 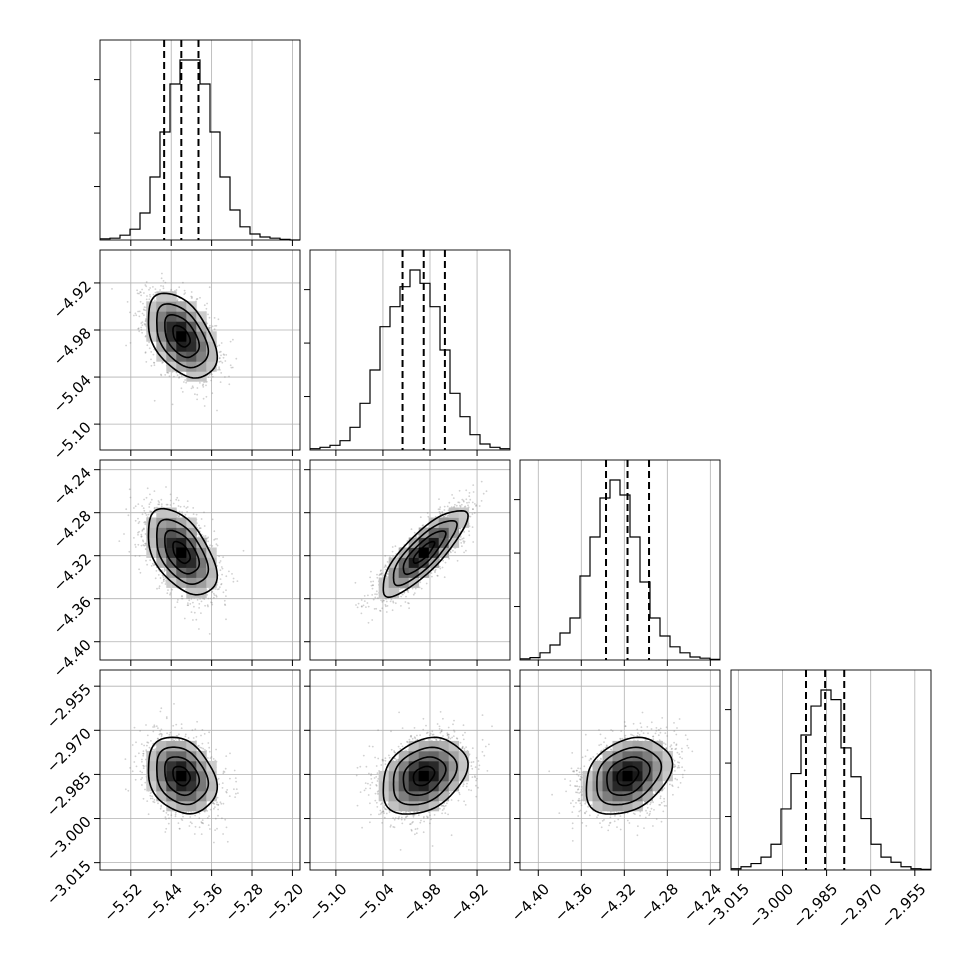 I want to click on y-tick-label: −5.04, so click(x=72, y=393).